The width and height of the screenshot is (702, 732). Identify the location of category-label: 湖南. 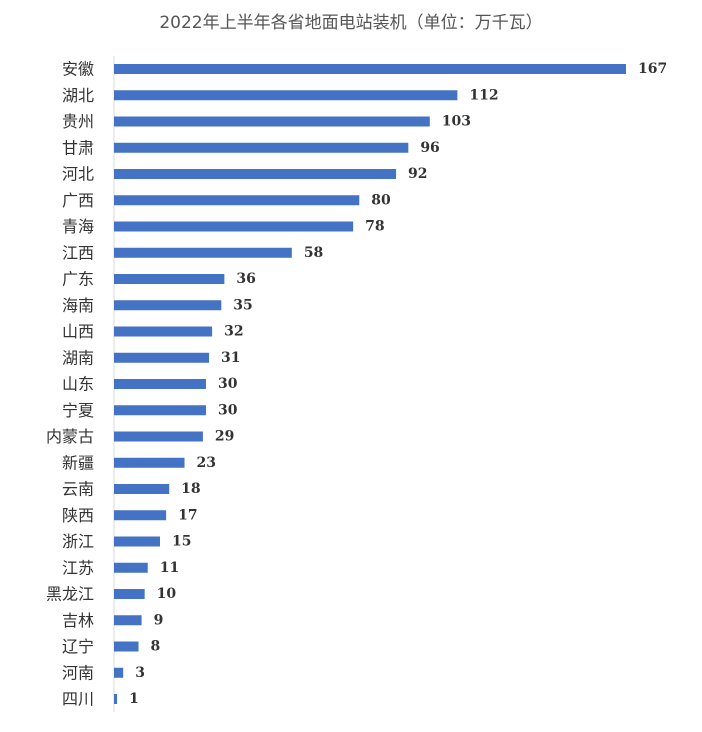
(78, 357).